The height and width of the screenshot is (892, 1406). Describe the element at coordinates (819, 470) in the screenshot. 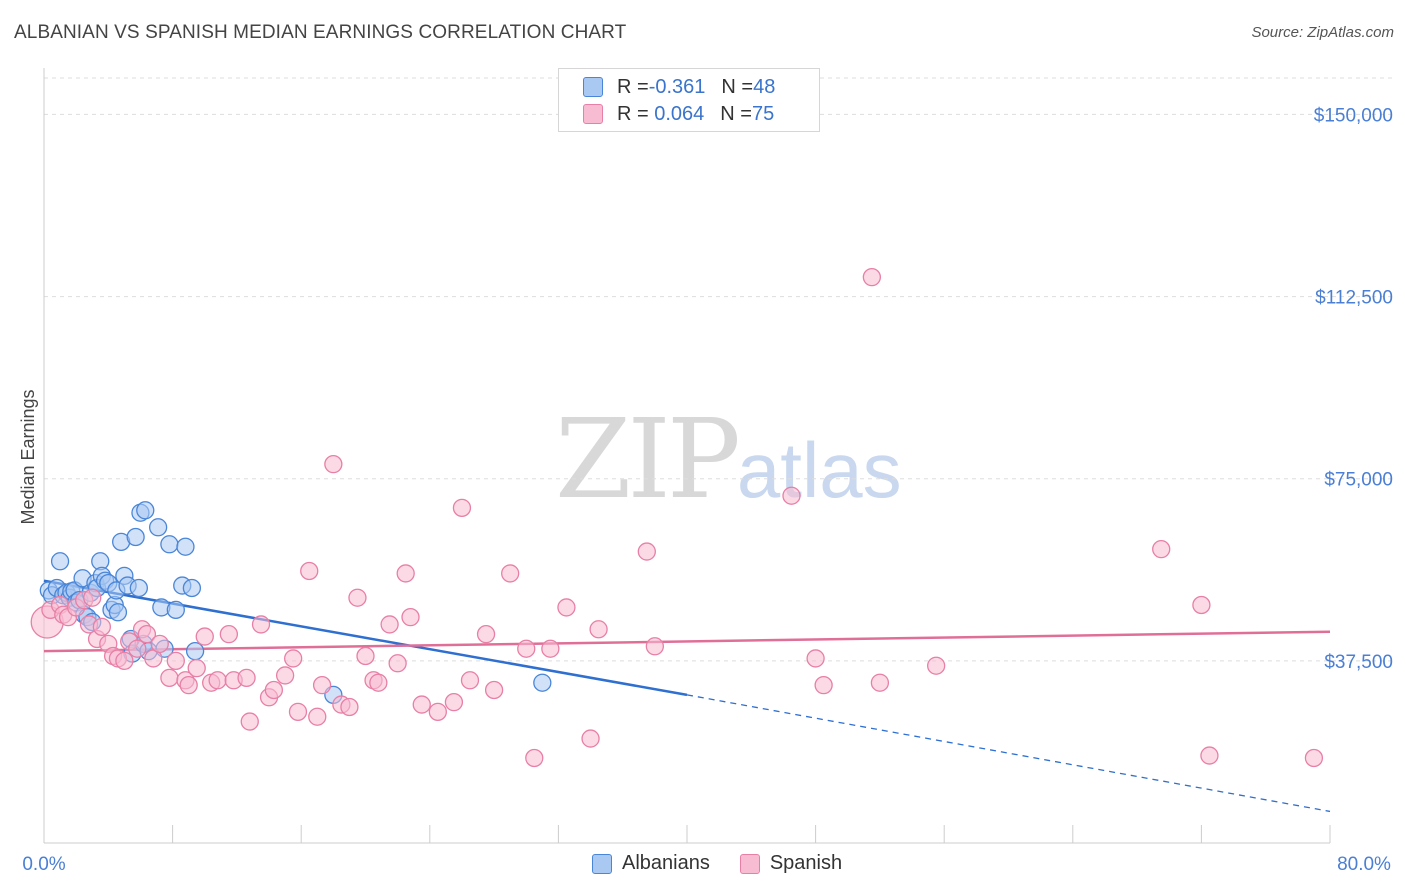

I see `watermark-atlas: atlas` at that location.